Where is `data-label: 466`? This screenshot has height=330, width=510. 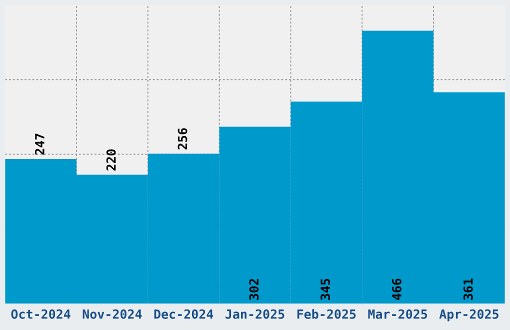 data-label: 466 is located at coordinates (397, 289).